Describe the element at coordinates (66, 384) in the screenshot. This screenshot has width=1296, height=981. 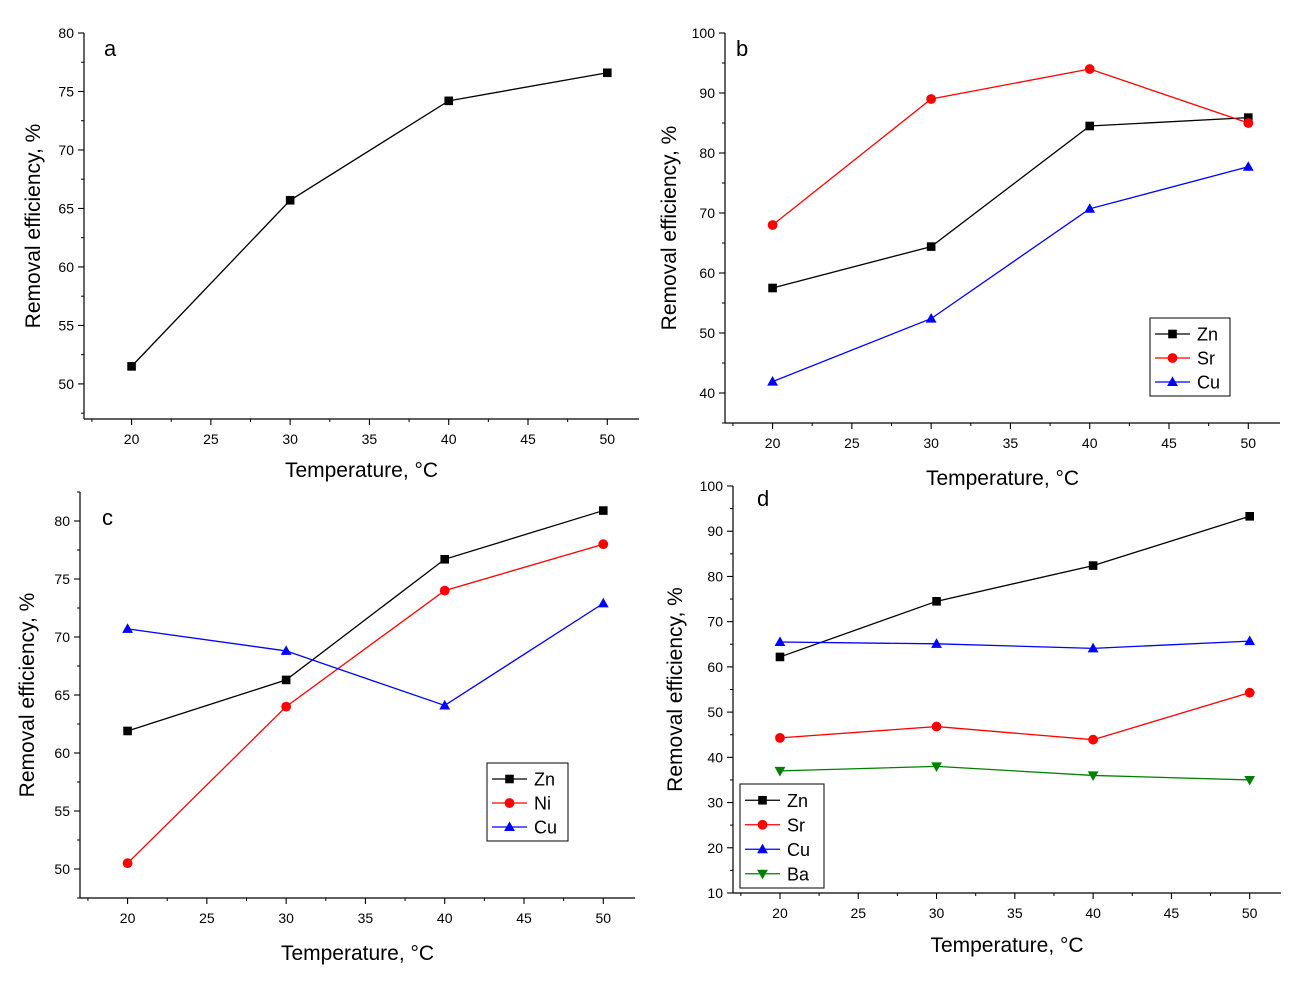
I see `panel-a-y-tick-label: 50` at that location.